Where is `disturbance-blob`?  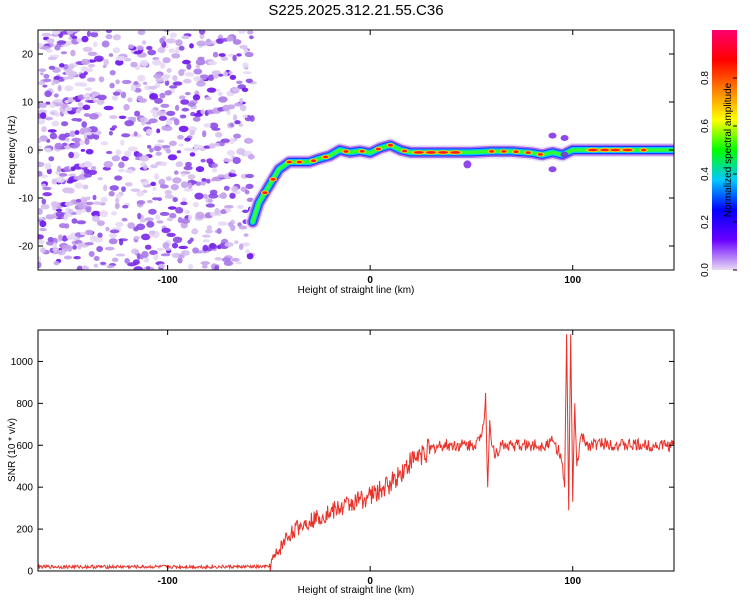
disturbance-blob is located at coordinates (564, 138).